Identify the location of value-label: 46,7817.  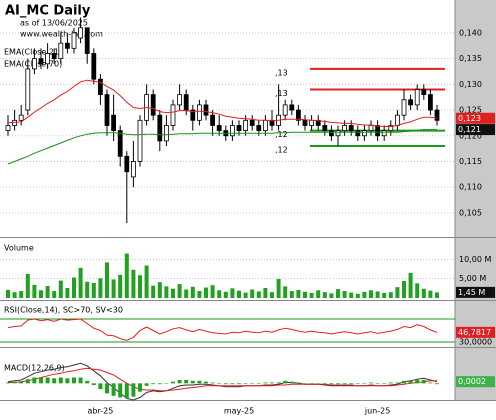
(474, 332).